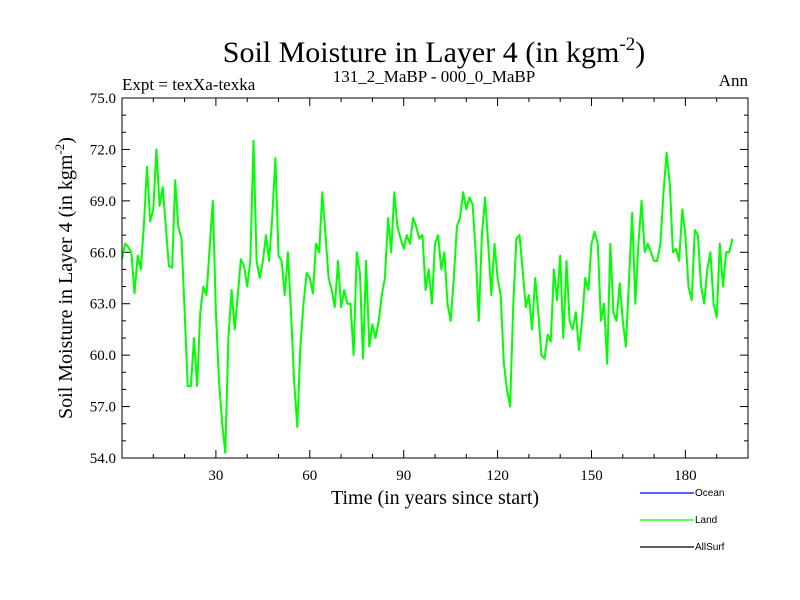 The width and height of the screenshot is (800, 600). I want to click on season-label: Ann, so click(734, 80).